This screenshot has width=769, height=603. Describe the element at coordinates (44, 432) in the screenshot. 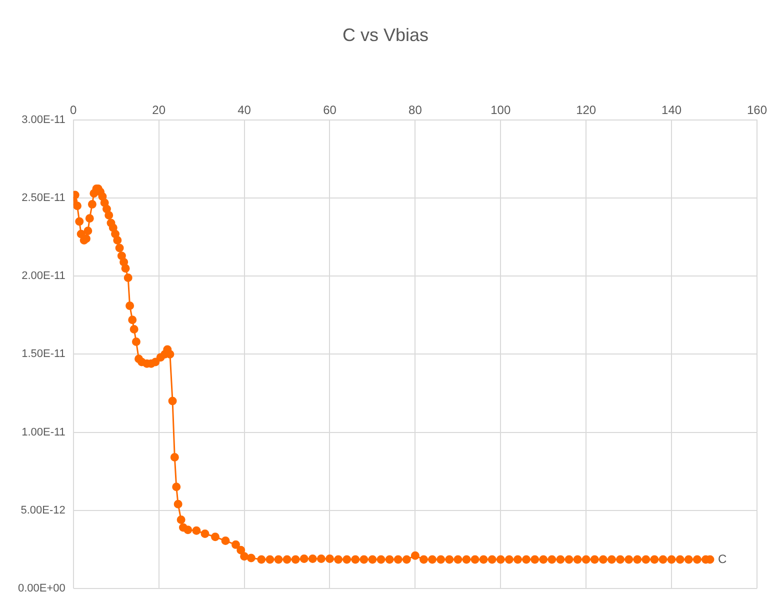

I see `y-tick-label: 1.00E-11` at that location.